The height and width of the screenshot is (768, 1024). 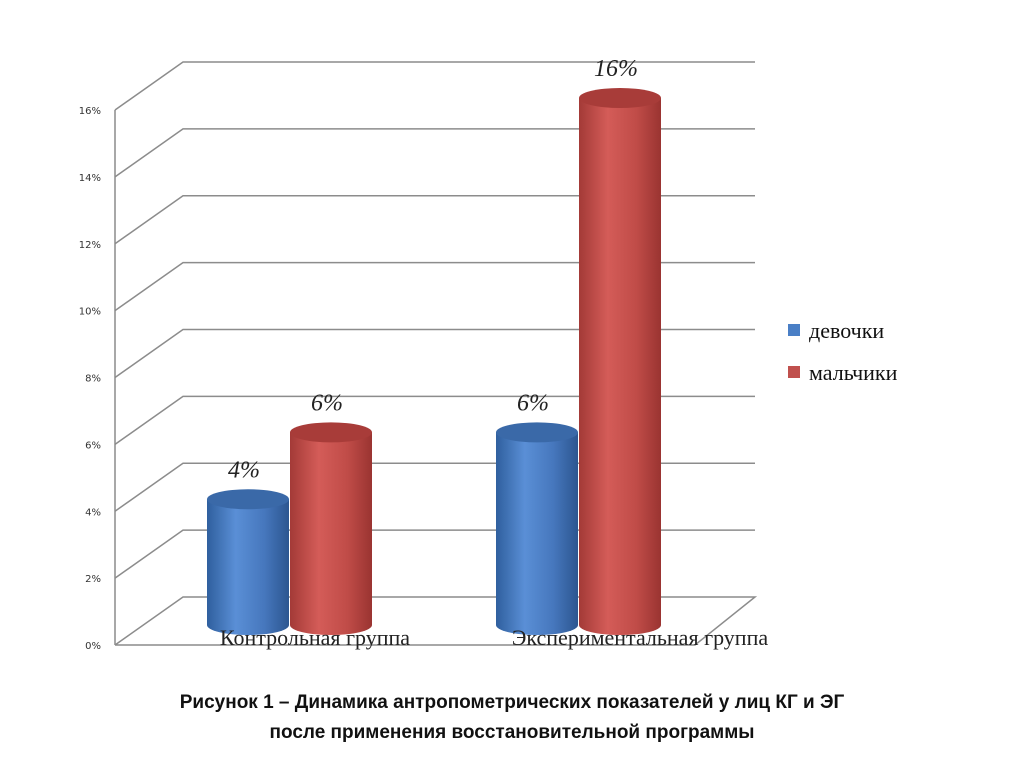 What do you see at coordinates (315, 637) in the screenshot?
I see `category-label: Контрольная группа` at bounding box center [315, 637].